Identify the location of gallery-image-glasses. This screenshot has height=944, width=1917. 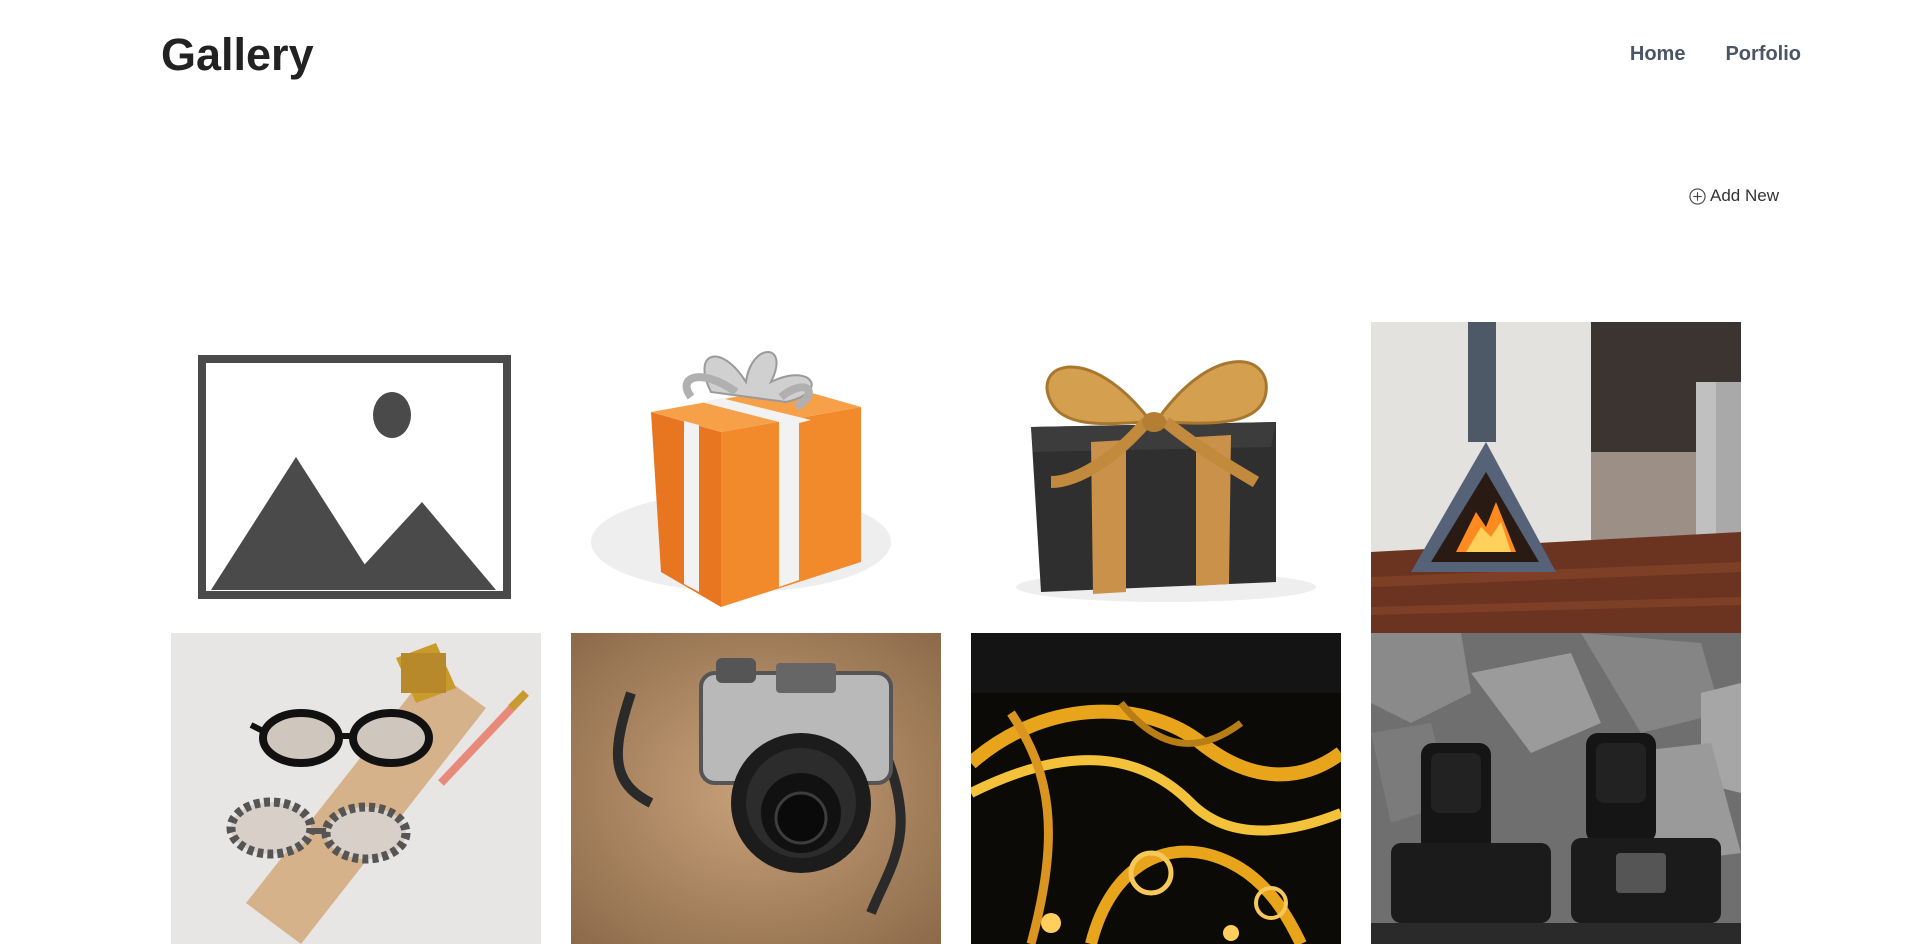
(356, 788).